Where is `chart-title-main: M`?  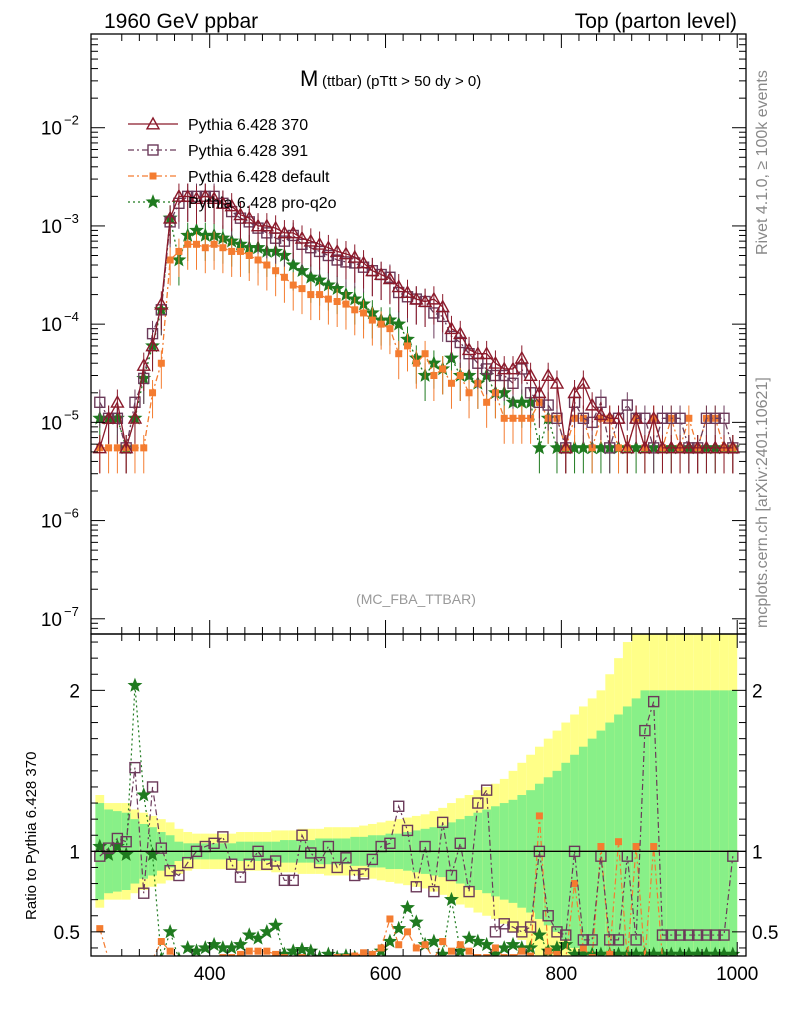 chart-title-main: M is located at coordinates (309, 78).